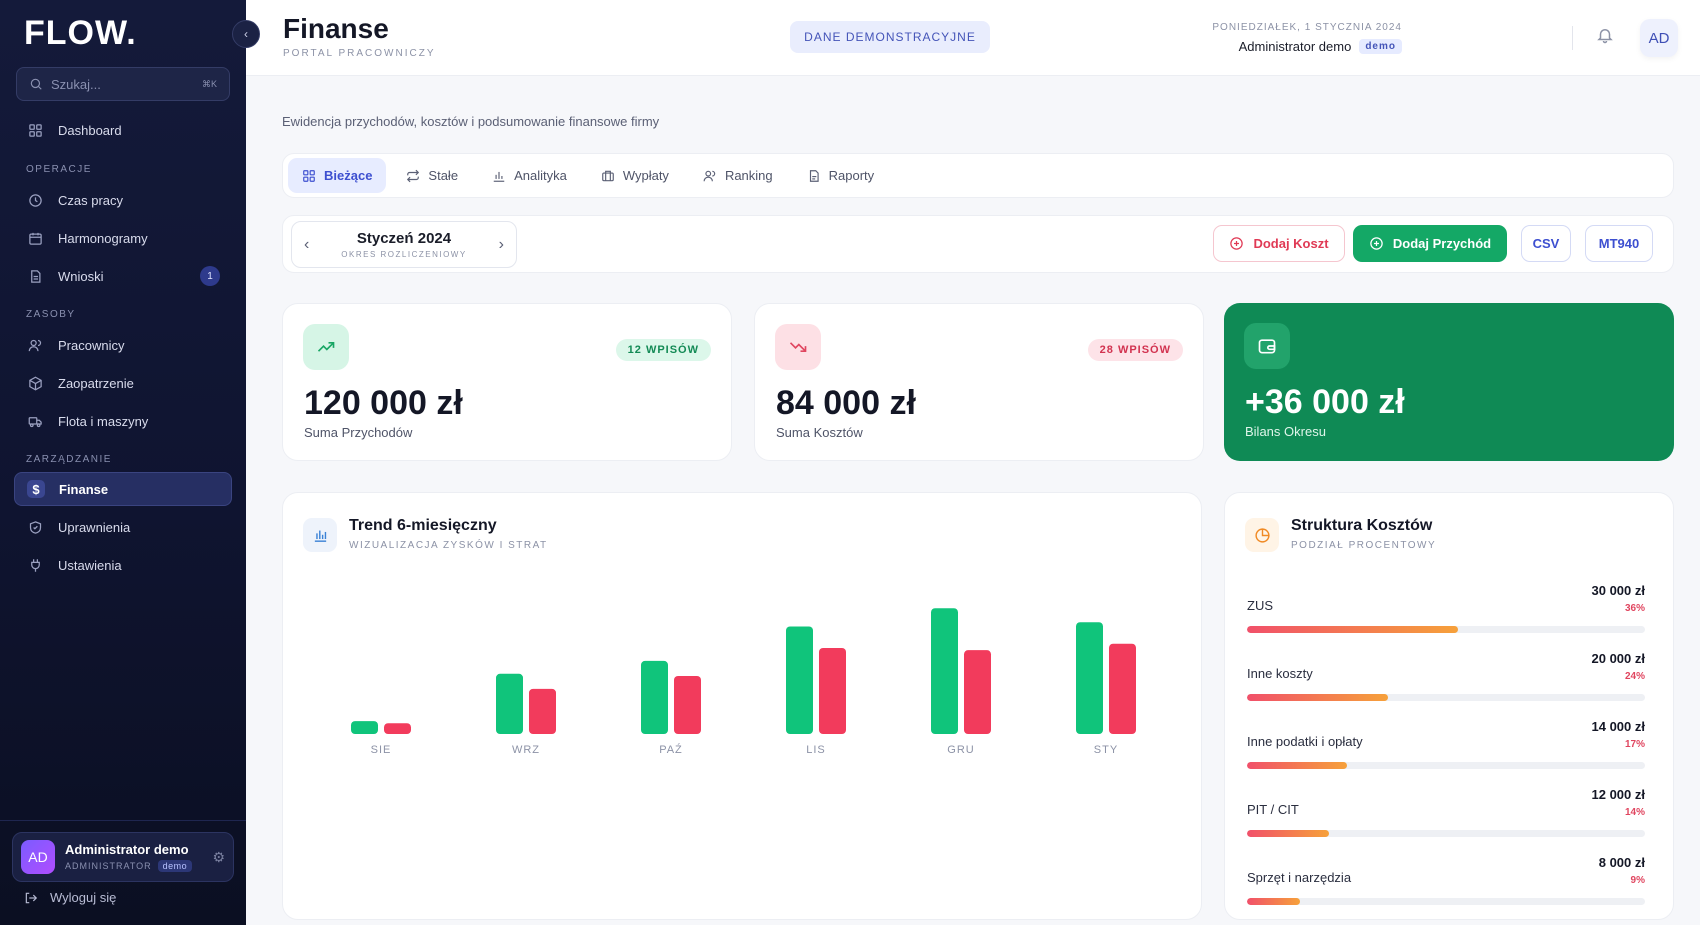 The image size is (1700, 925). What do you see at coordinates (123, 565) in the screenshot?
I see `sidebar-item-ustawienia: Ustawienia` at bounding box center [123, 565].